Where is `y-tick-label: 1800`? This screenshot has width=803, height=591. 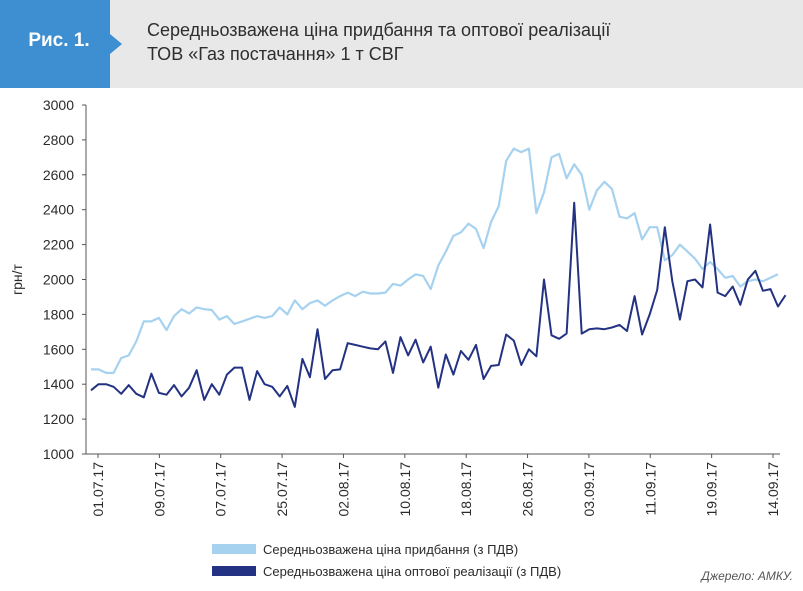
y-tick-label: 1800 is located at coordinates (58, 314).